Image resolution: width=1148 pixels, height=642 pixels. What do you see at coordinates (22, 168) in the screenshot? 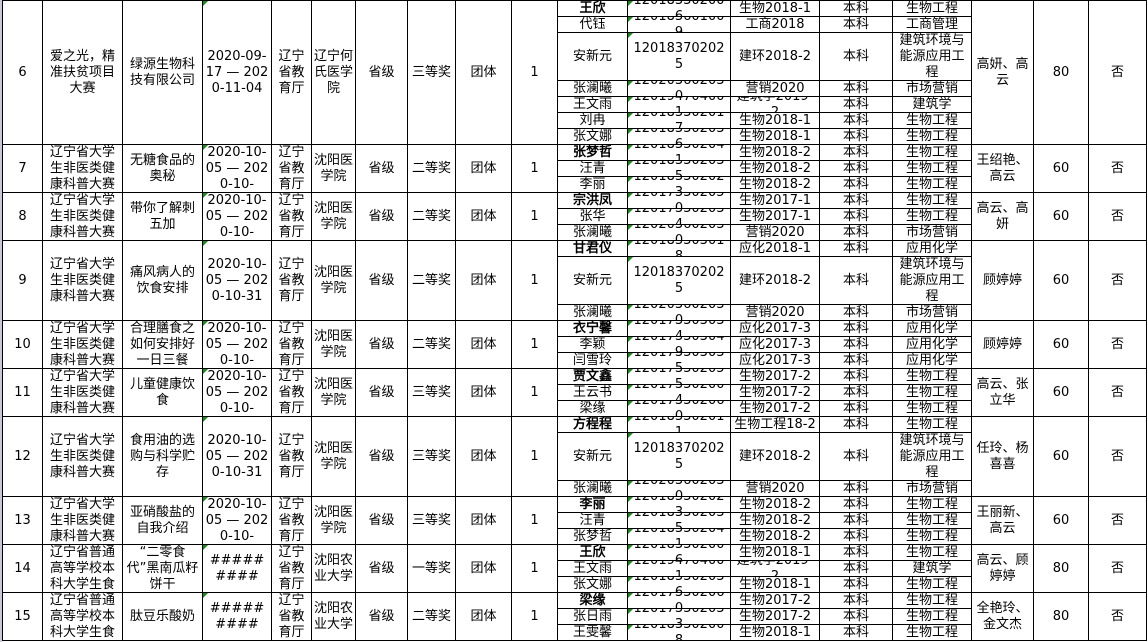
I see `row-number-cell: 7` at bounding box center [22, 168].